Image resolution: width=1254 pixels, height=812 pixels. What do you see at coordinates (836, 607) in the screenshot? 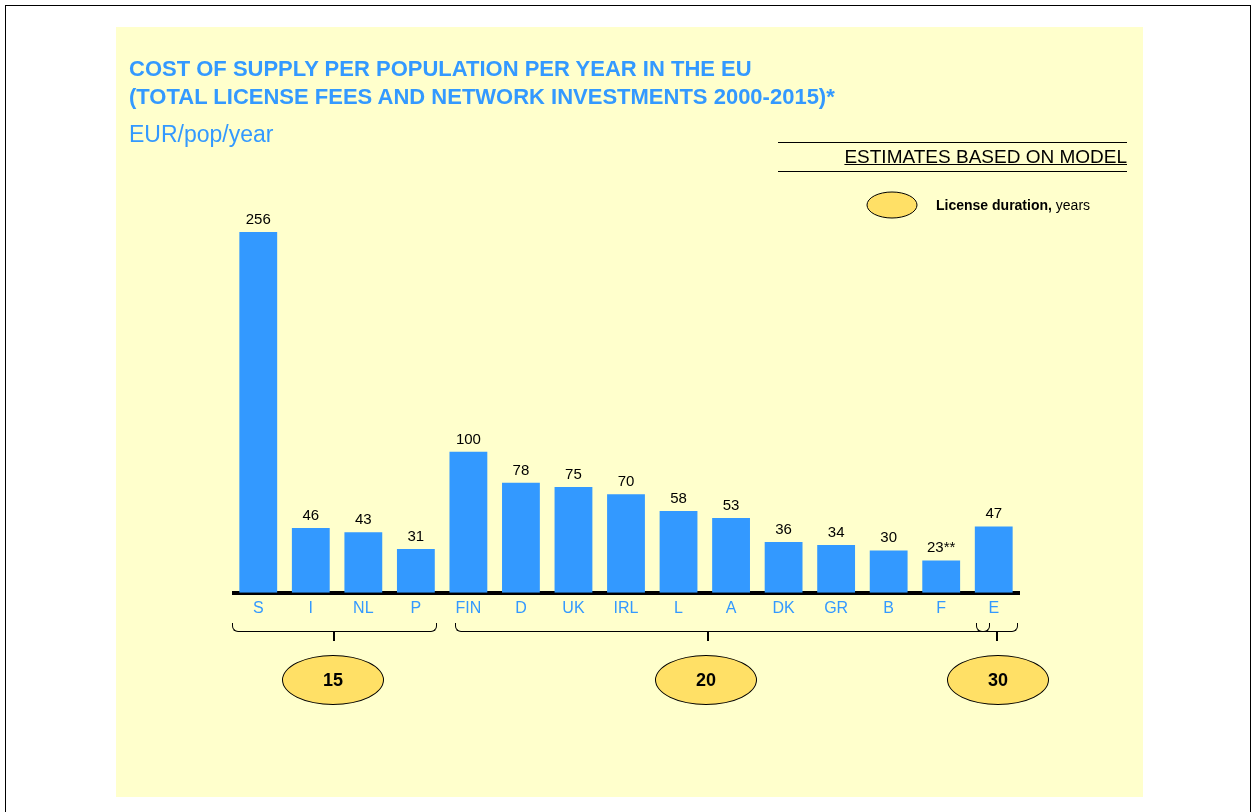
I see `x-tick-label: GR` at bounding box center [836, 607].